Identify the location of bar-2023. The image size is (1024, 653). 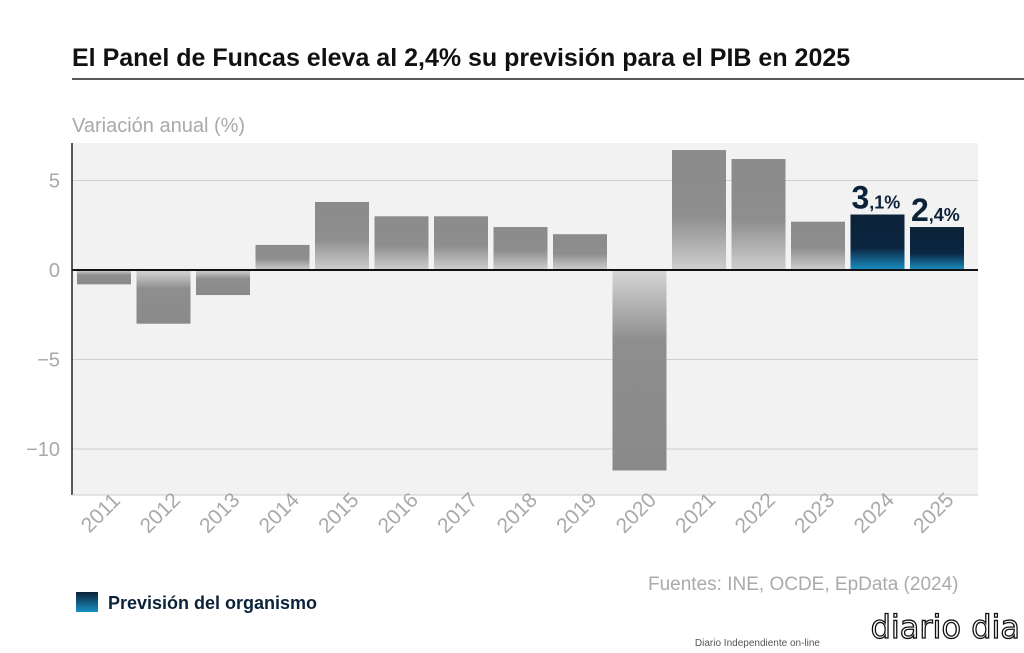
(818, 245).